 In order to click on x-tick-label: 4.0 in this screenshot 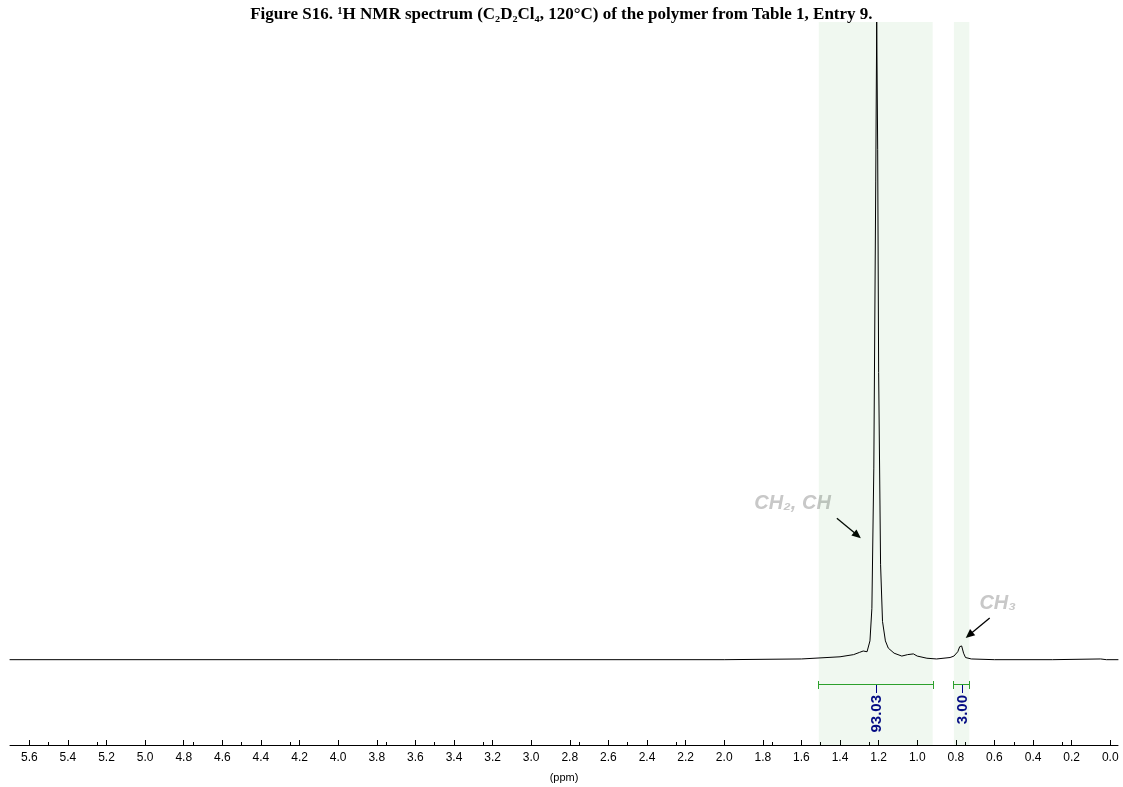, I will do `click(338, 757)`.